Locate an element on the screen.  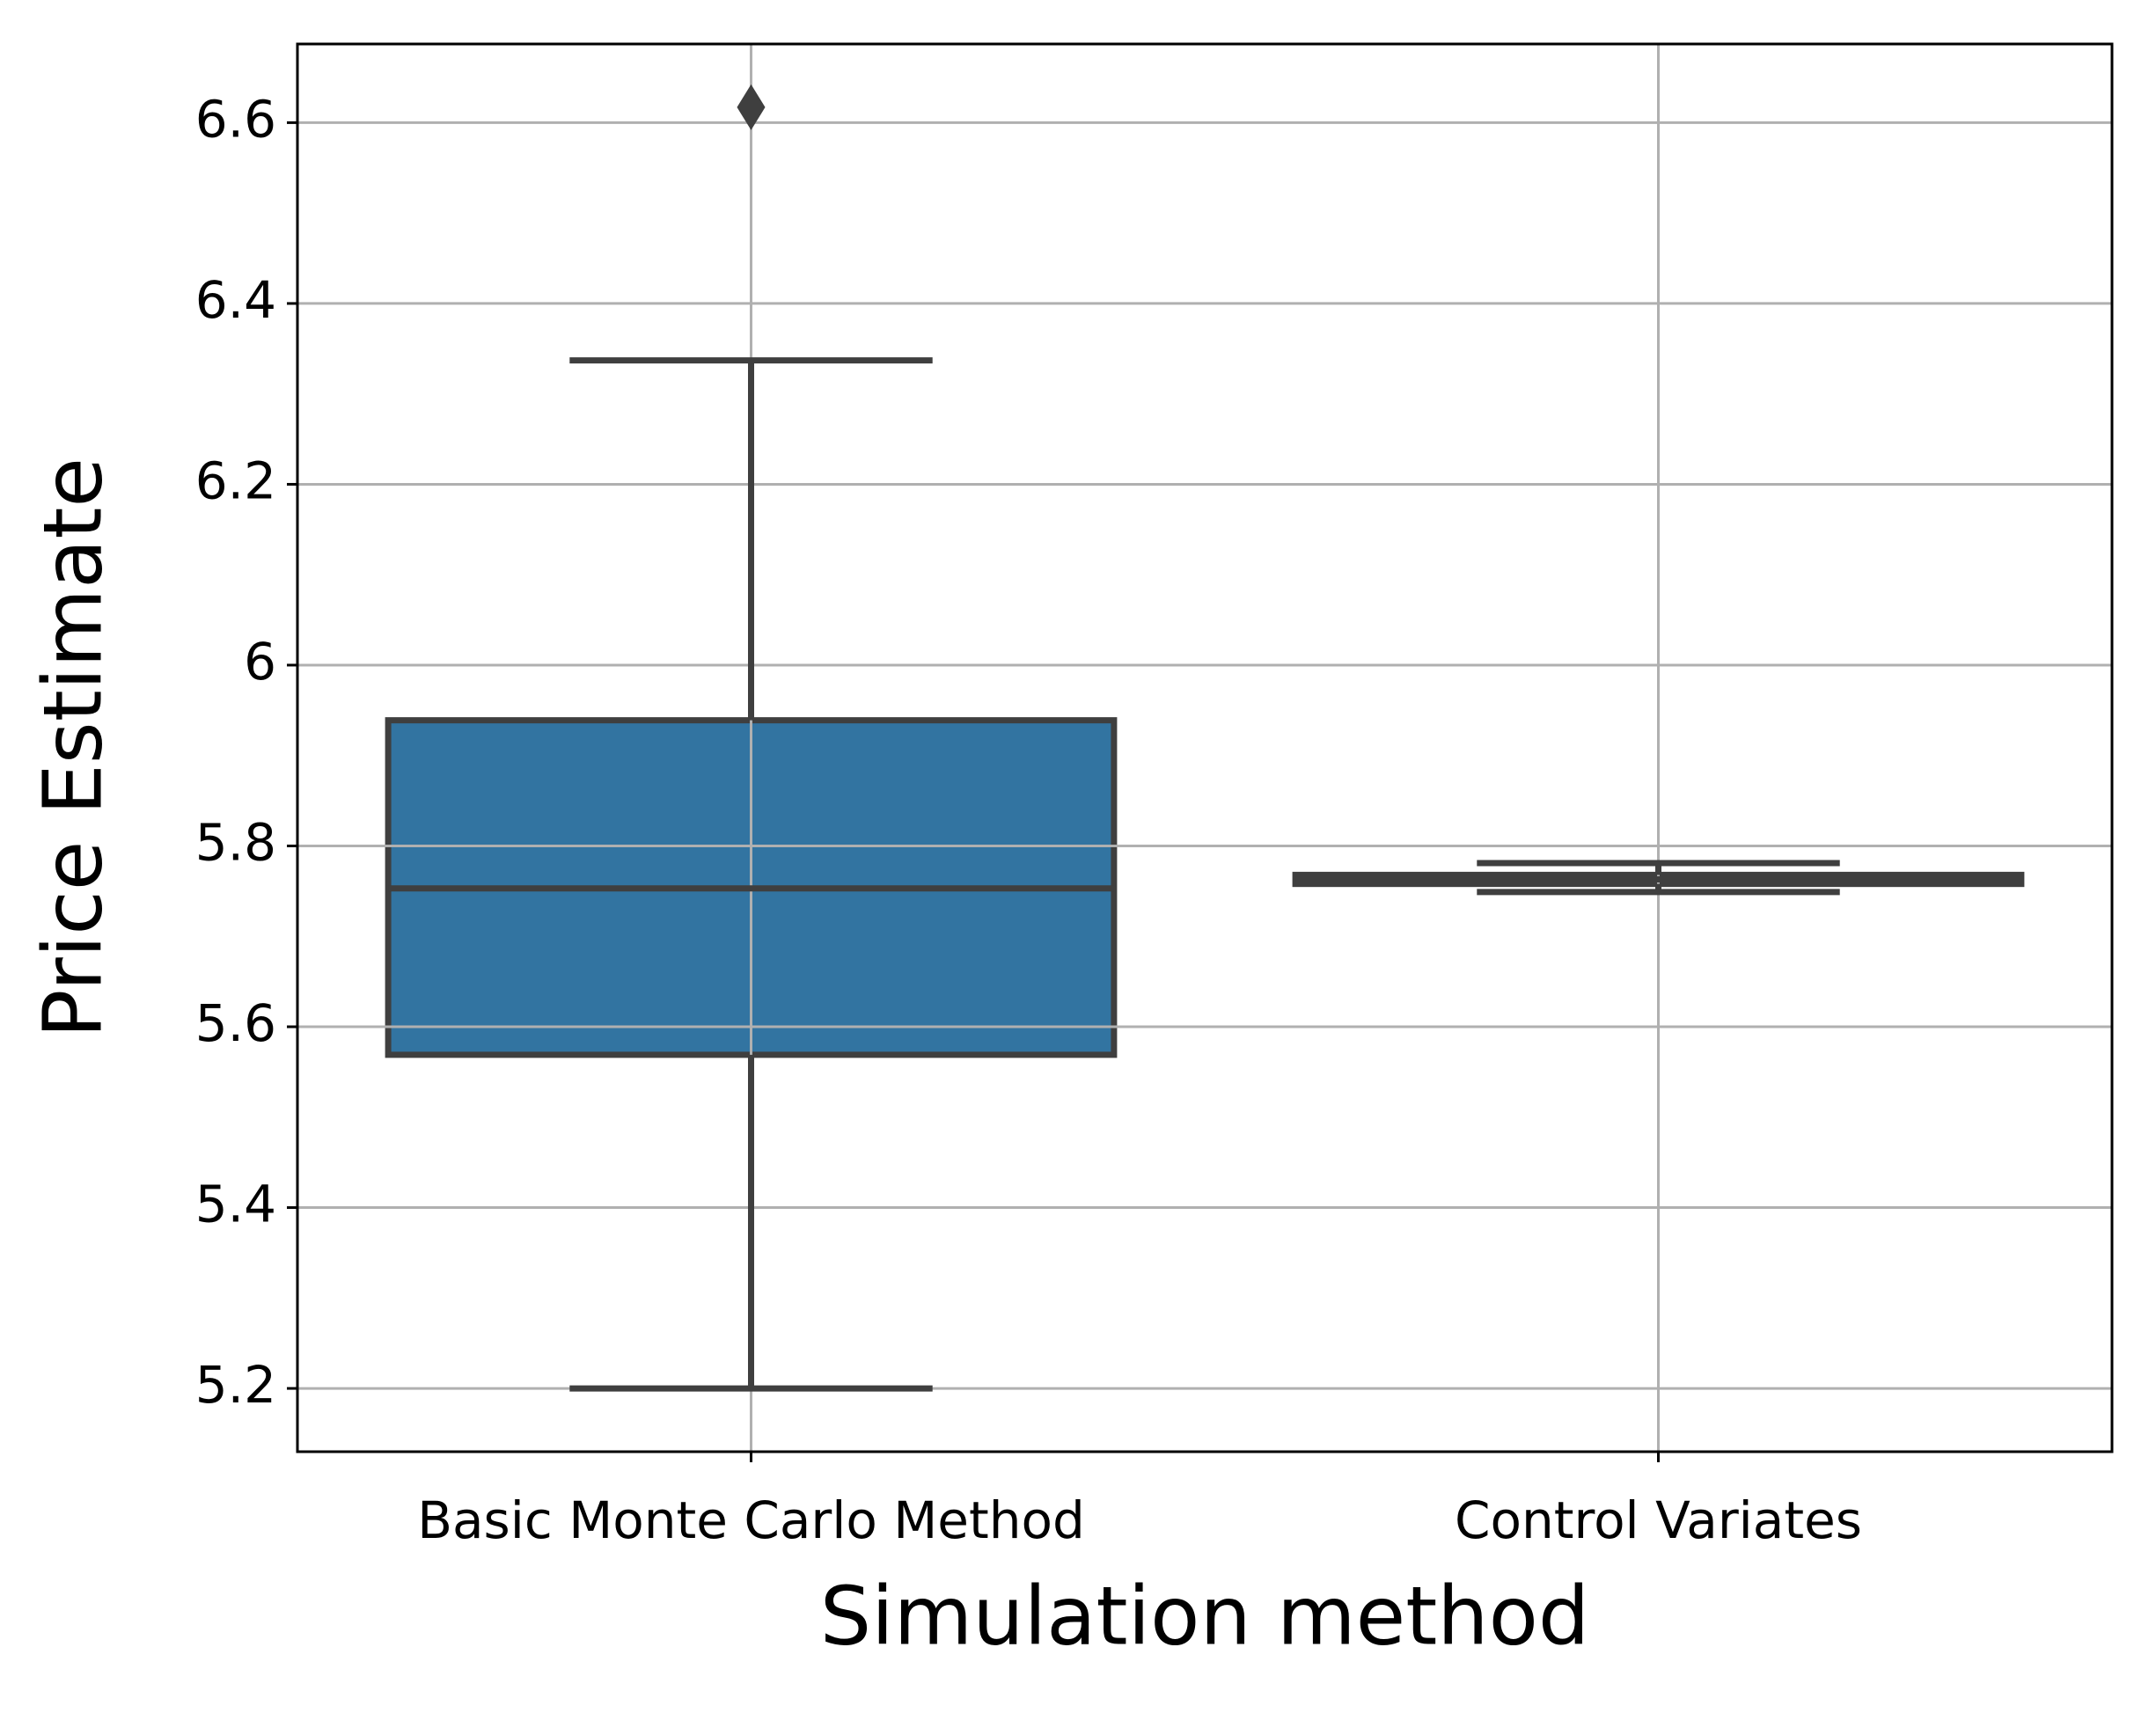
x-axis-label: Simulation method is located at coordinates (1205, 1616).